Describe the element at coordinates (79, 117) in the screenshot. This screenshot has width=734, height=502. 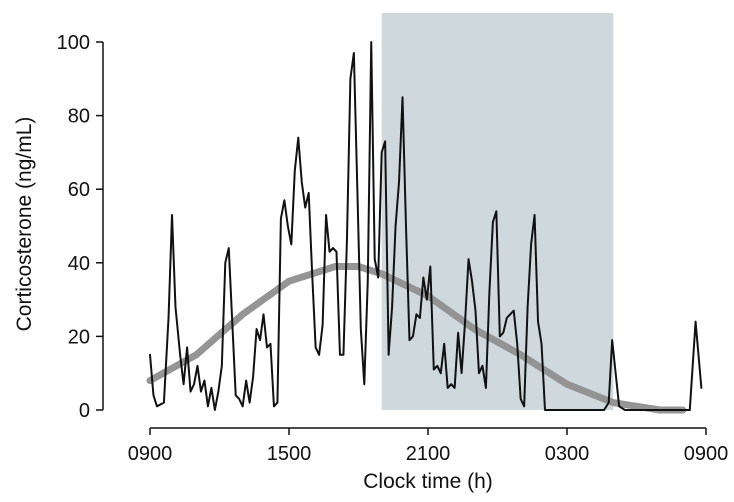
I see `y-tick-label: 80` at that location.